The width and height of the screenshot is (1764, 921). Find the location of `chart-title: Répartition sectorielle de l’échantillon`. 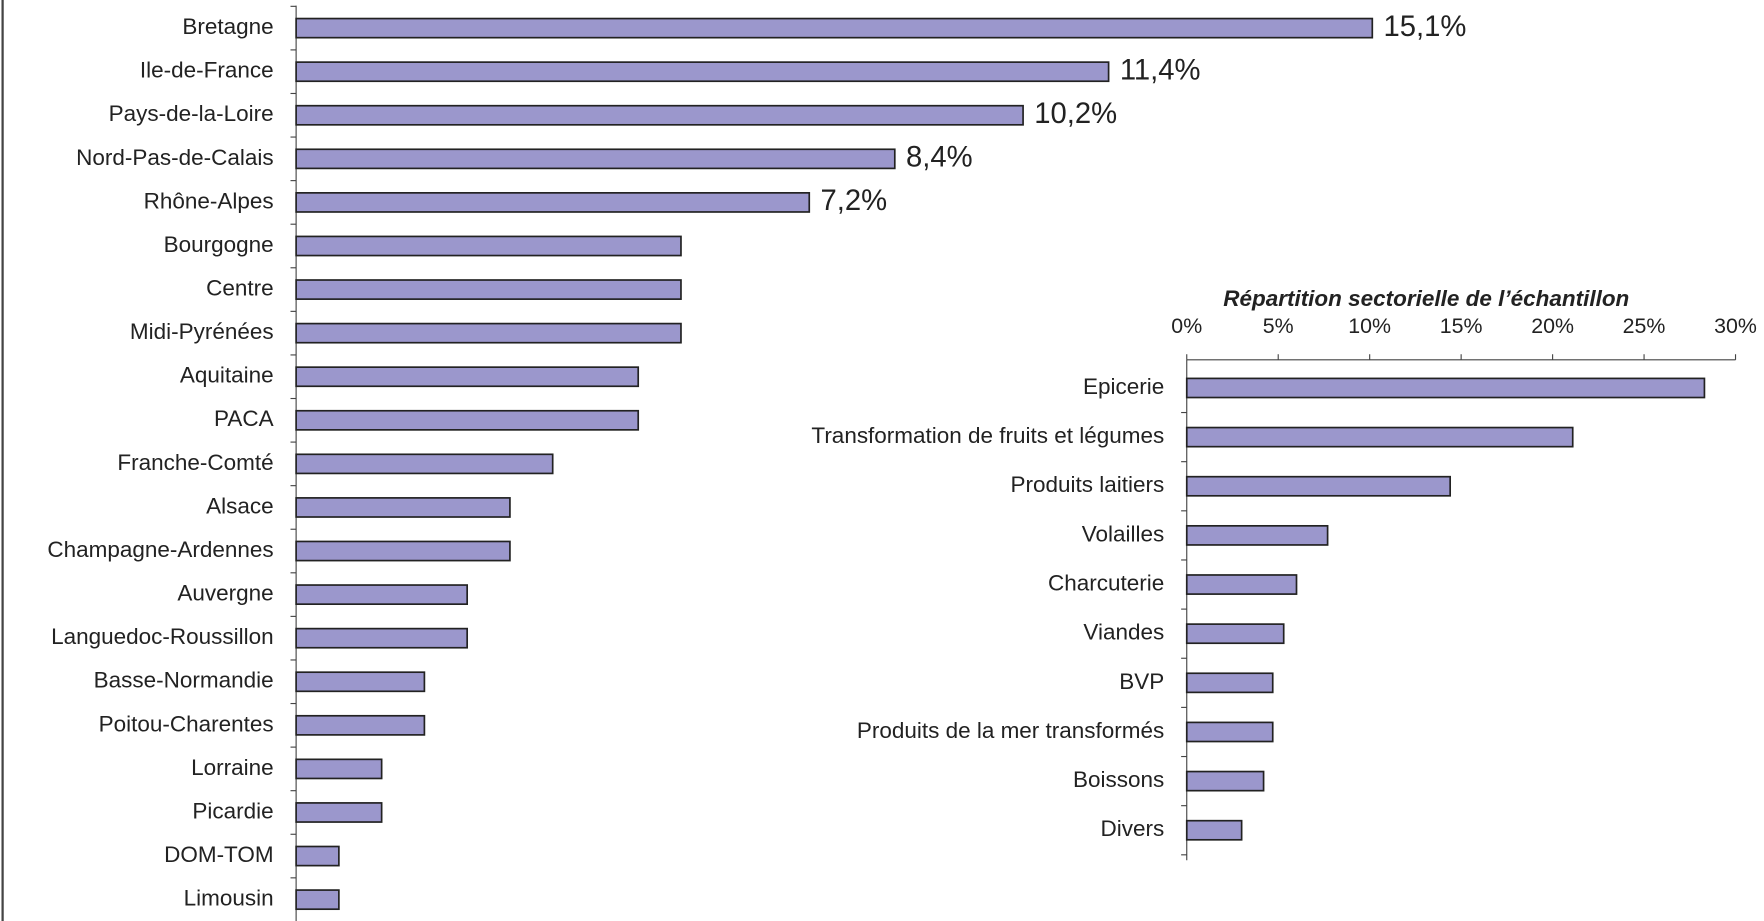

chart-title: Répartition sectorielle de l’échantillon is located at coordinates (1426, 298).